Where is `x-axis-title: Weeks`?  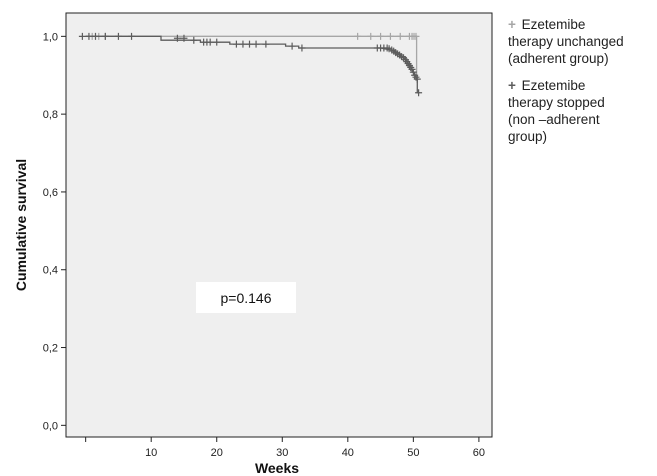 x-axis-title: Weeks is located at coordinates (277, 468).